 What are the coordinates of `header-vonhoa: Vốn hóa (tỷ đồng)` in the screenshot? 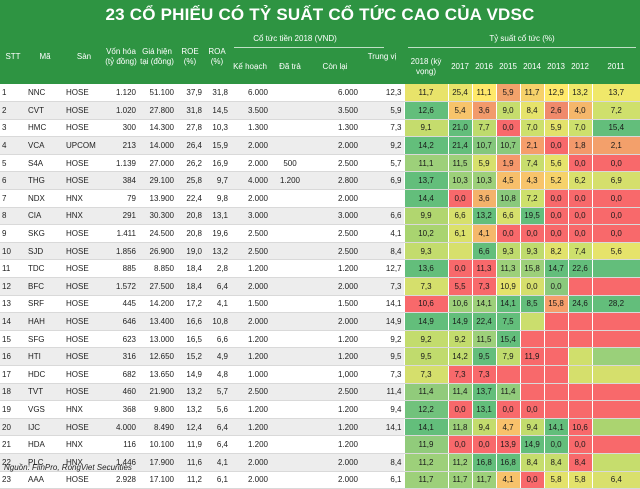 It's located at (121, 56).